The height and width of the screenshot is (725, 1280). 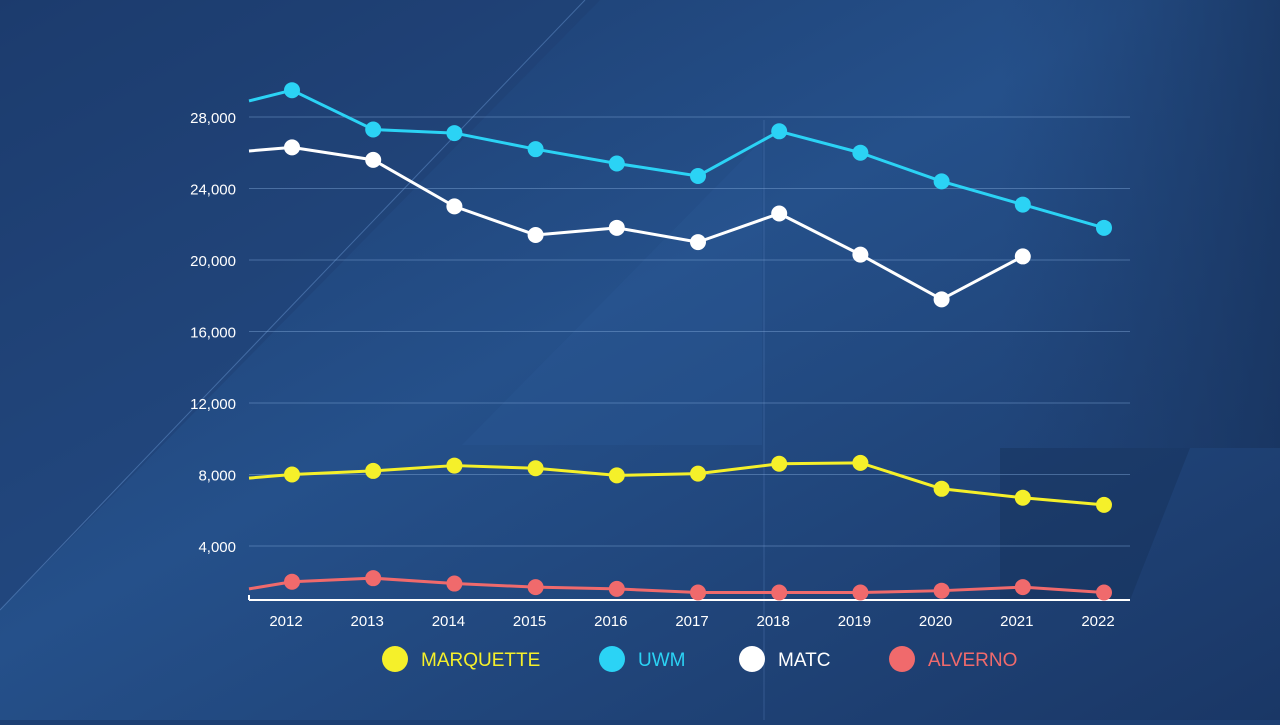 What do you see at coordinates (213, 118) in the screenshot?
I see `y-tick-label: 28,000` at bounding box center [213, 118].